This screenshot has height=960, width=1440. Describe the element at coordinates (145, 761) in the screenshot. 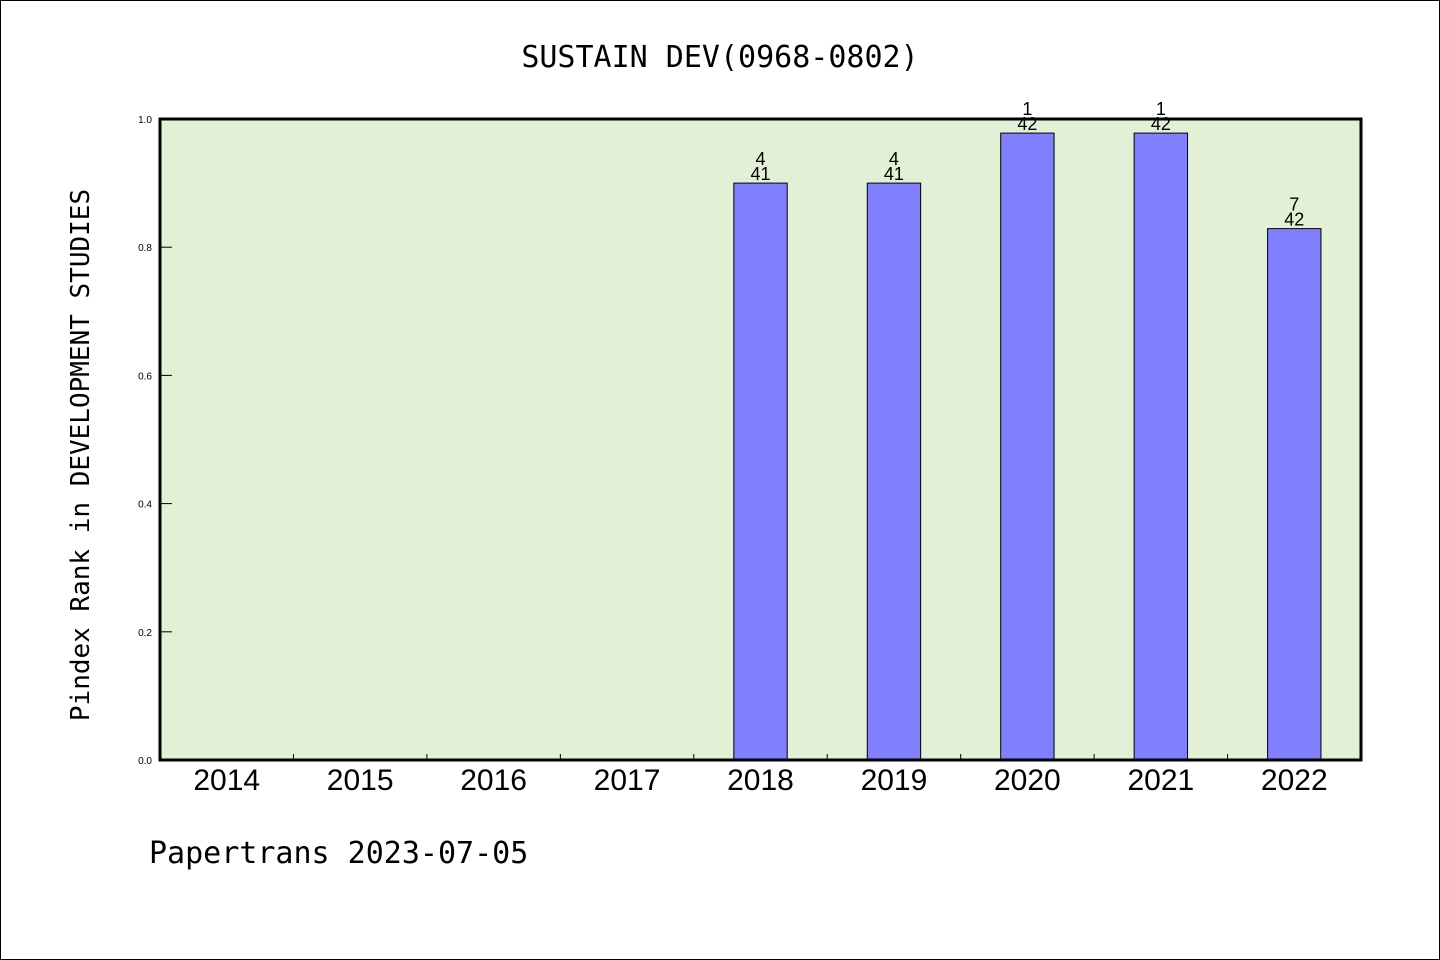

I see `y-tick-label: 0.0` at that location.